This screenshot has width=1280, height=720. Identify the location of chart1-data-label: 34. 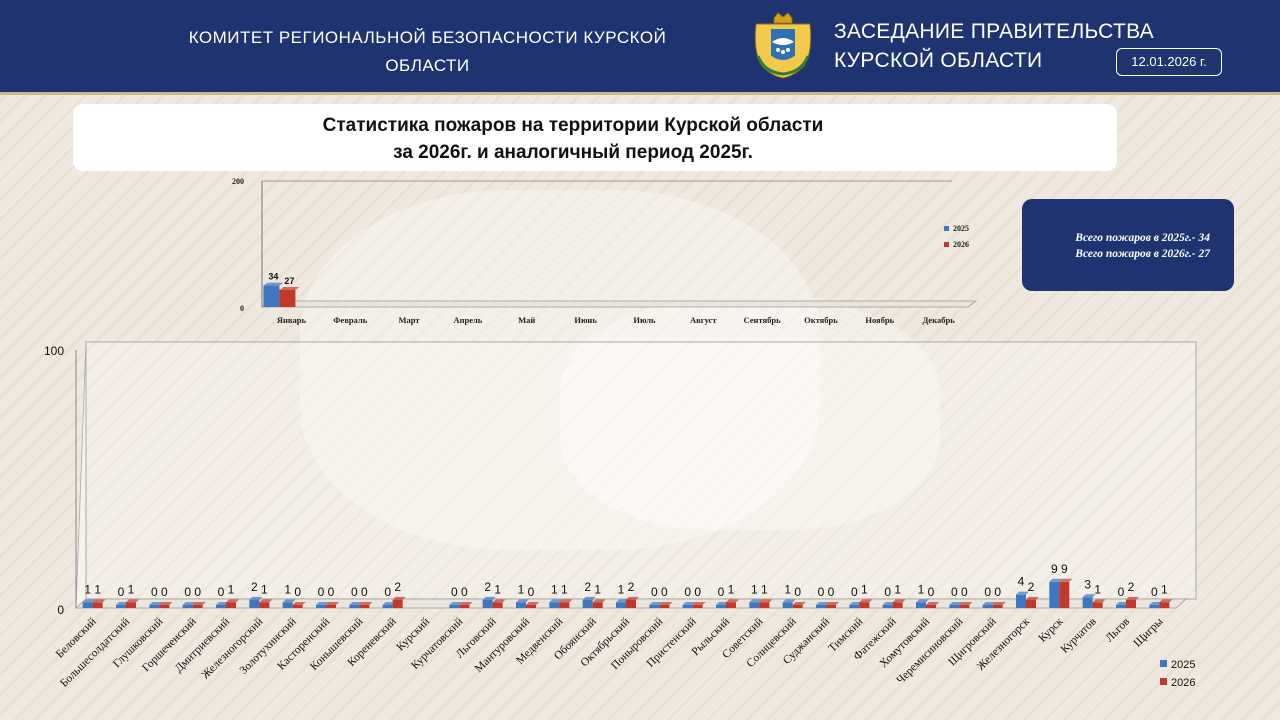
(273, 277).